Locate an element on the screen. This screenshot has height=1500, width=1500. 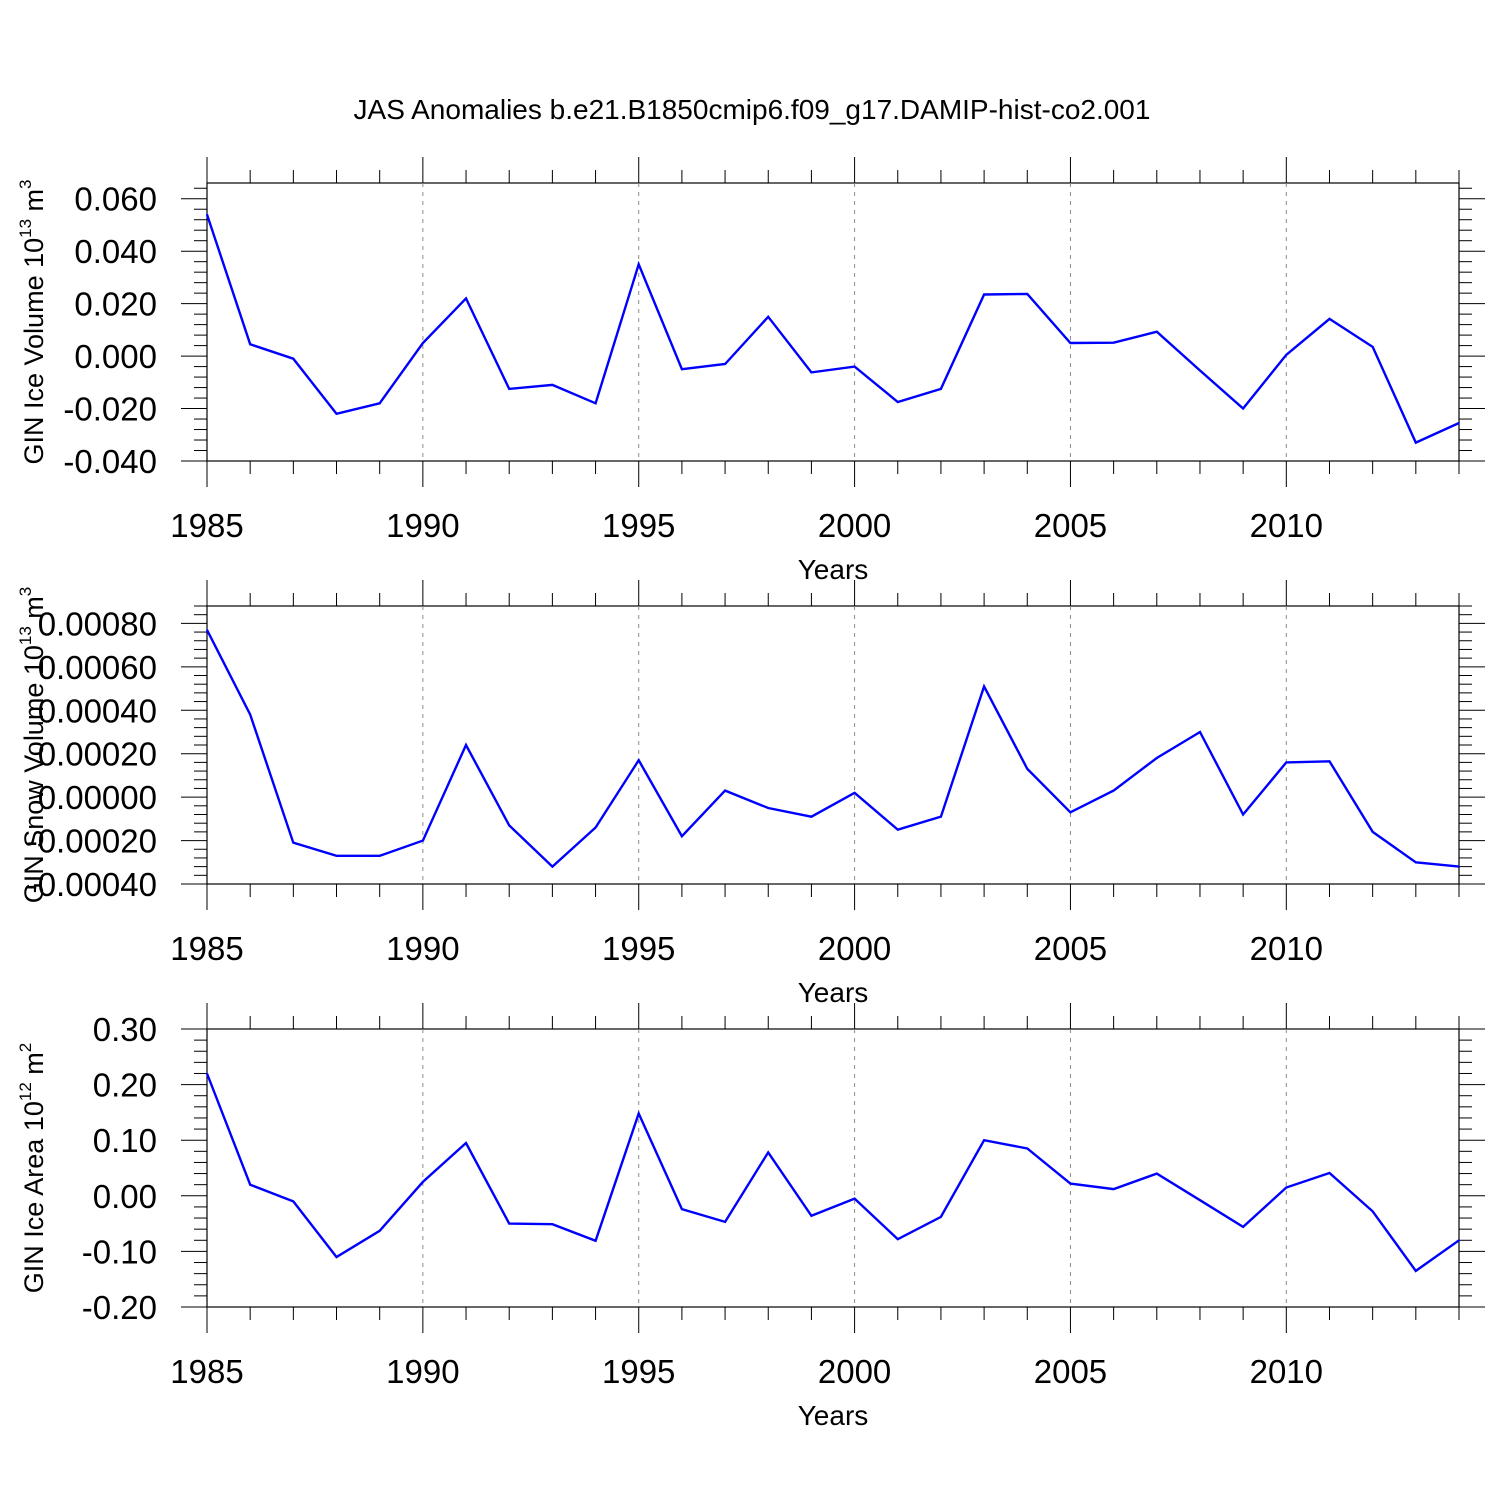
y-tick-label: 0.00 is located at coordinates (125, 1196).